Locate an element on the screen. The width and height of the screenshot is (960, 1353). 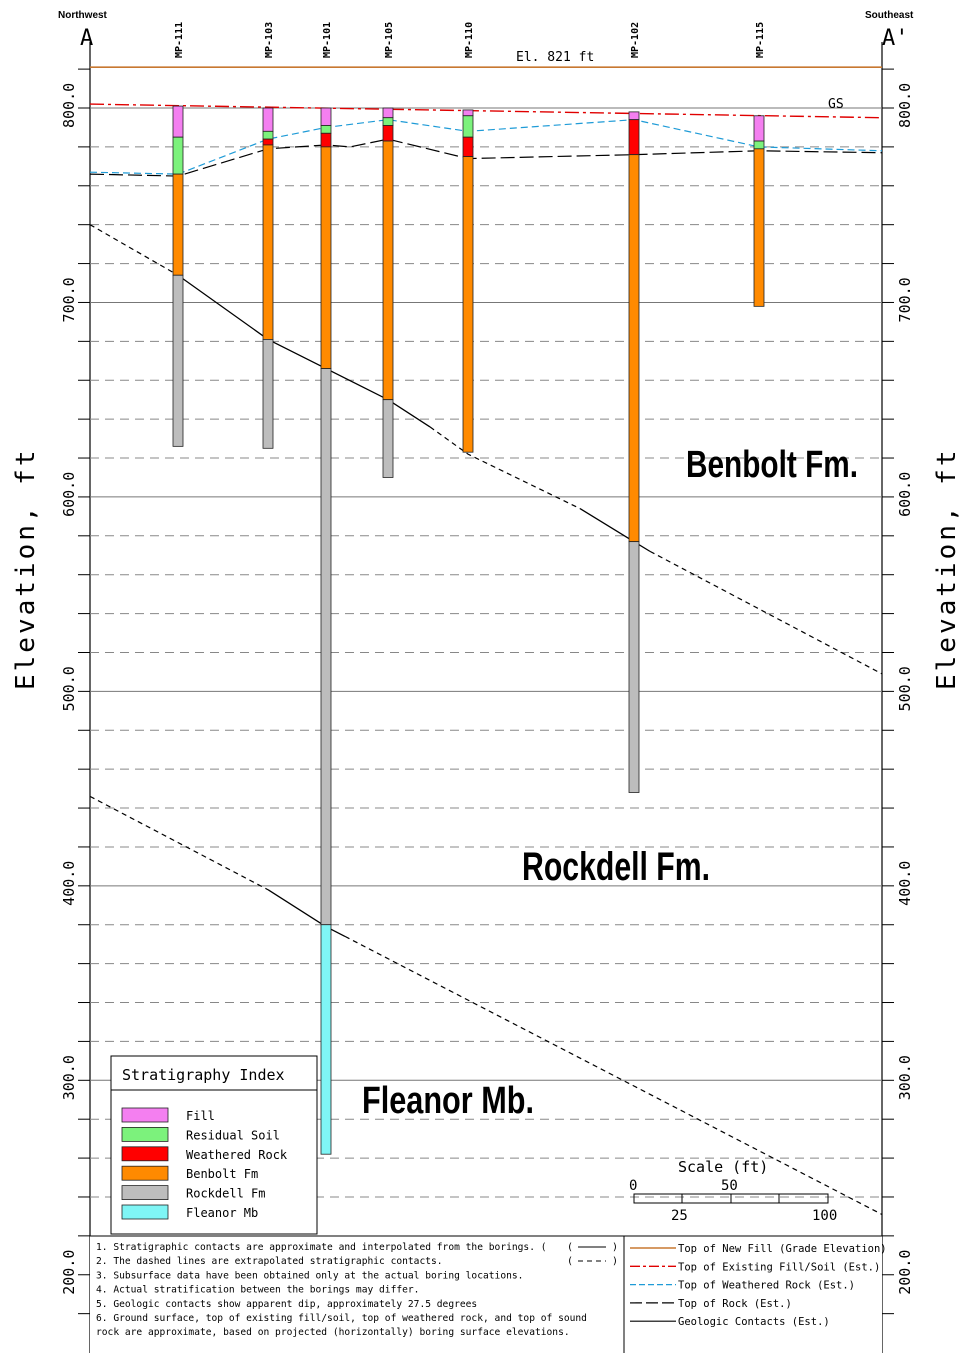
section-end-letter: A' is located at coordinates (895, 38).